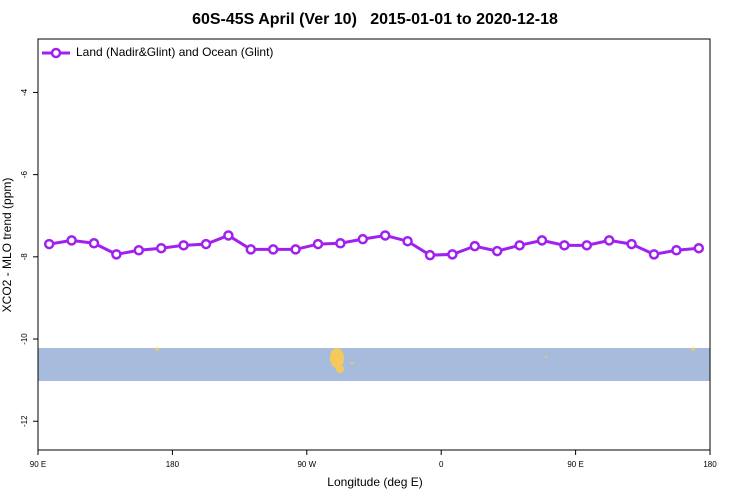 The width and height of the screenshot is (750, 500). I want to click on y-tick-label: -10, so click(24, 339).